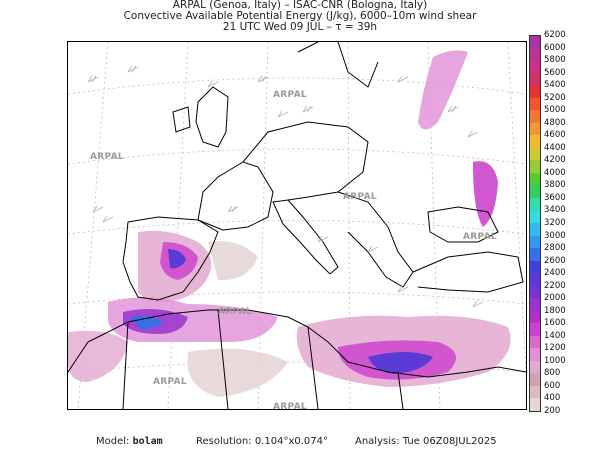 The image size is (600, 450). I want to click on model-value: bolam, so click(147, 441).